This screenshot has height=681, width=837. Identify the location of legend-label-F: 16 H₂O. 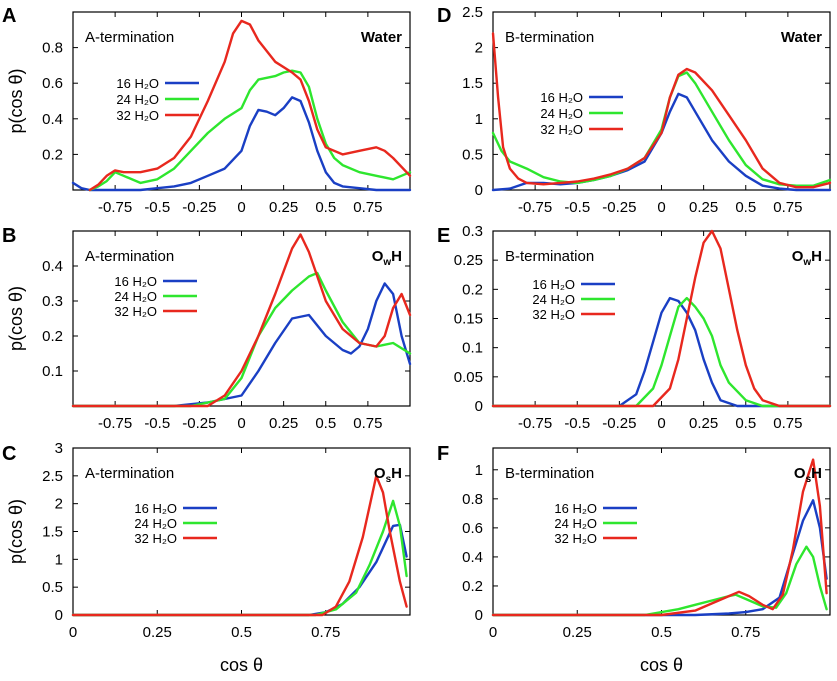
(575, 508).